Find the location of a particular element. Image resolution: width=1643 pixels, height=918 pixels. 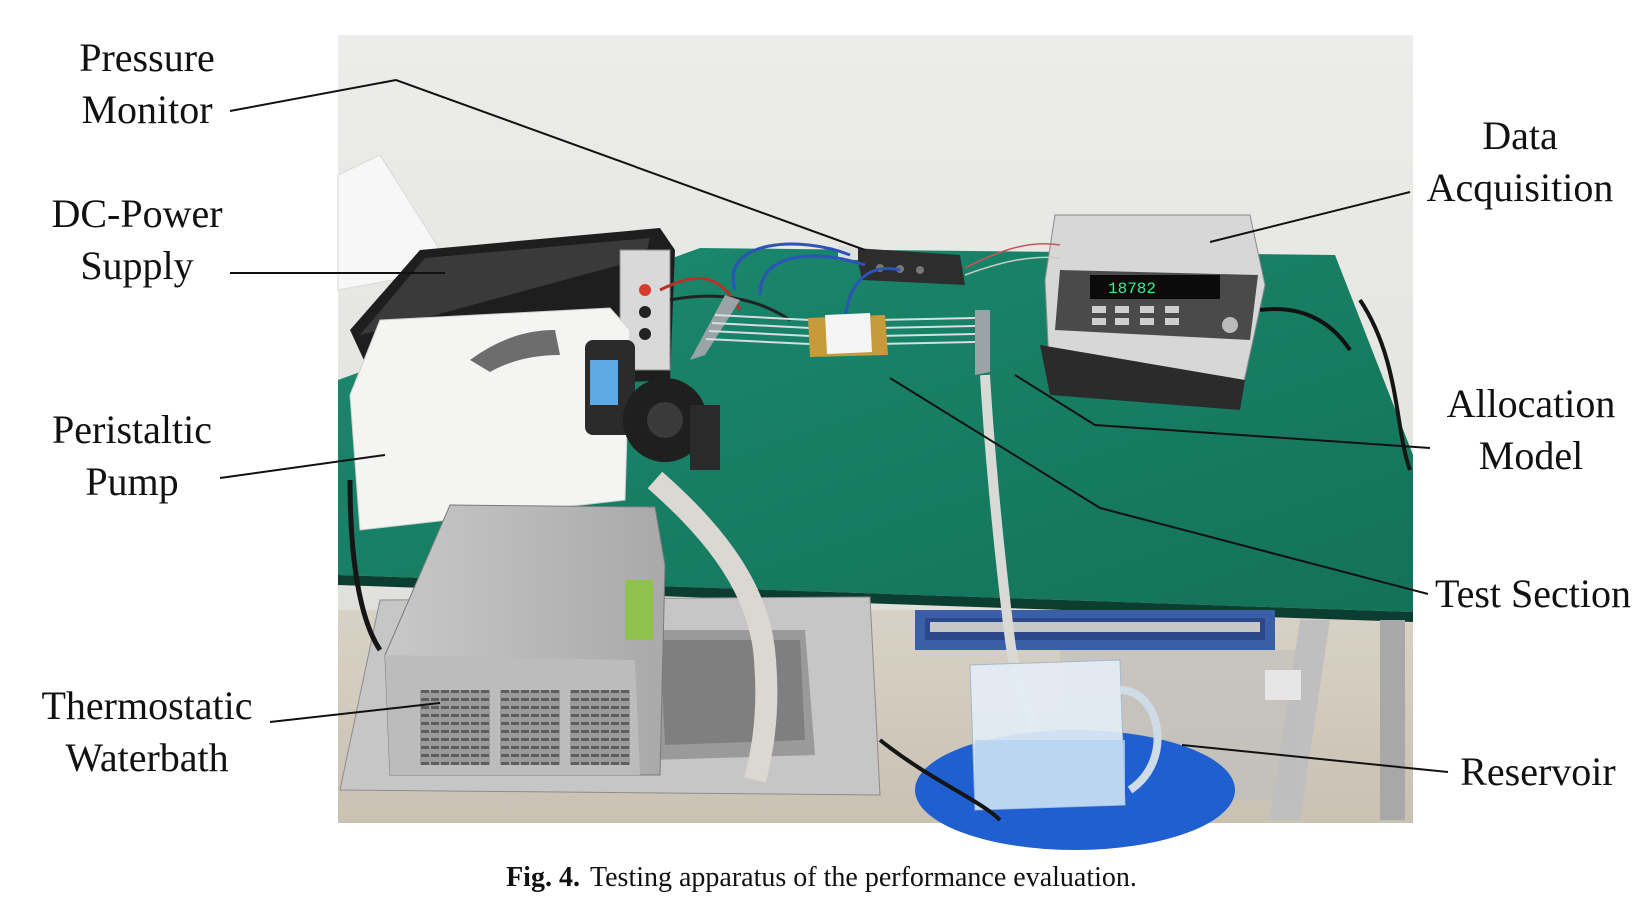

label-thermostatic-waterbath: Thermostatic Waterbath is located at coordinates (147, 732).